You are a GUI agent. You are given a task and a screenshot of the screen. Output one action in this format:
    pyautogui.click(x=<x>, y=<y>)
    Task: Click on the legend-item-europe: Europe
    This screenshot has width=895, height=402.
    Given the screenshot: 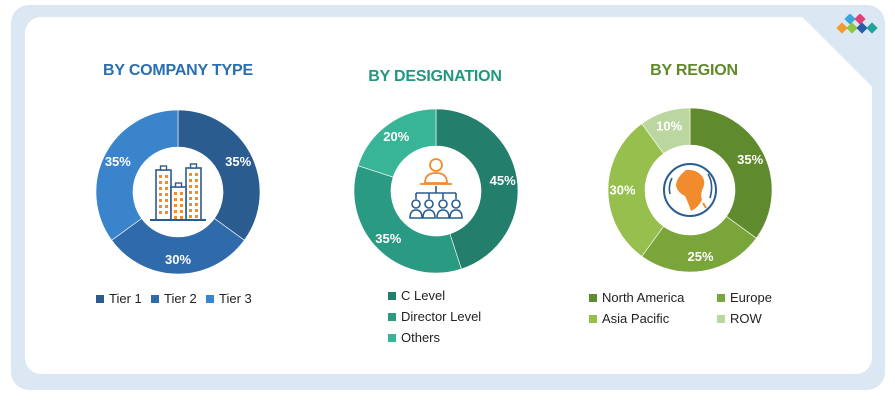 What is the action you would take?
    pyautogui.click(x=744, y=297)
    